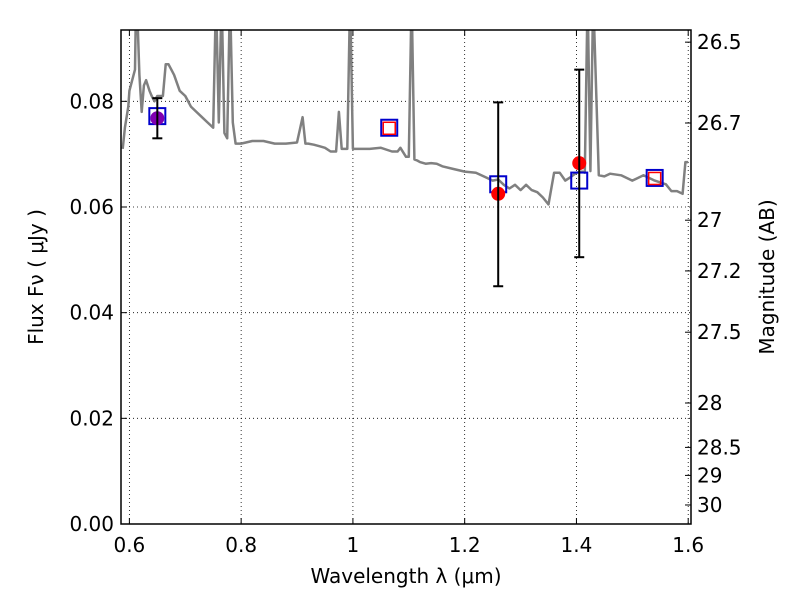 This screenshot has width=800, height=600. Describe the element at coordinates (719, 123) in the screenshot. I see `right-tick-label: 26.7` at that location.